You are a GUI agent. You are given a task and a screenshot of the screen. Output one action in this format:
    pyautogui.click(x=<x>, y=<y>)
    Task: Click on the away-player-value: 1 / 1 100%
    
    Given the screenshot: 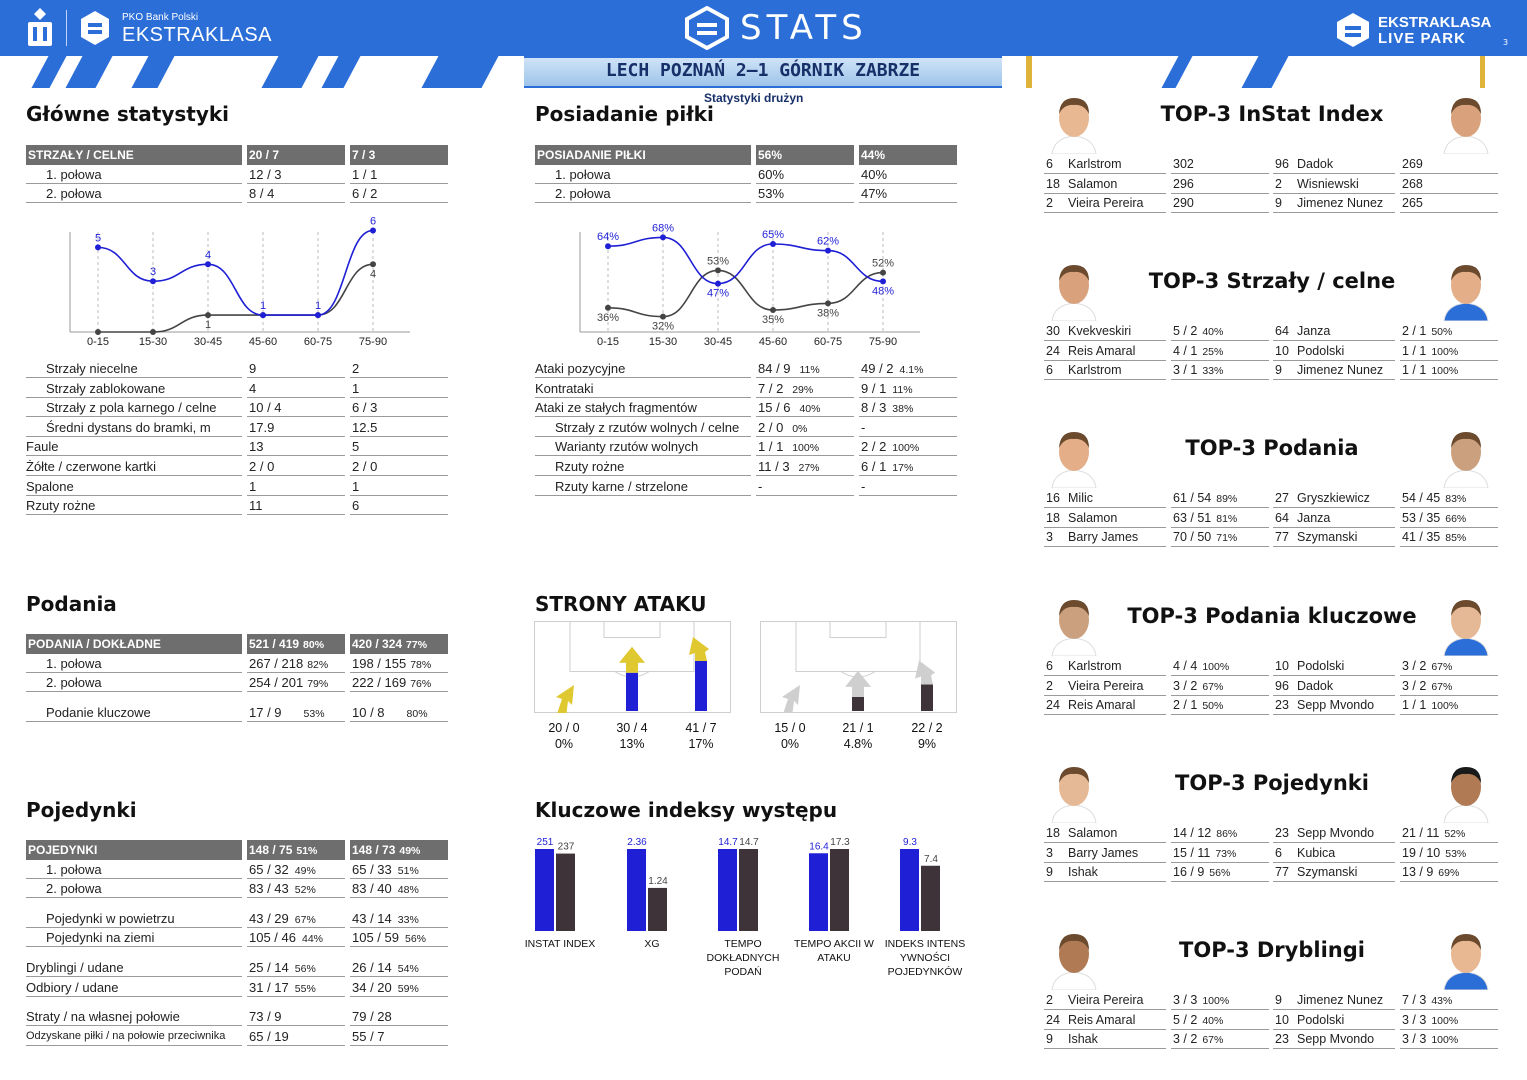 What is the action you would take?
    pyautogui.click(x=1449, y=371)
    